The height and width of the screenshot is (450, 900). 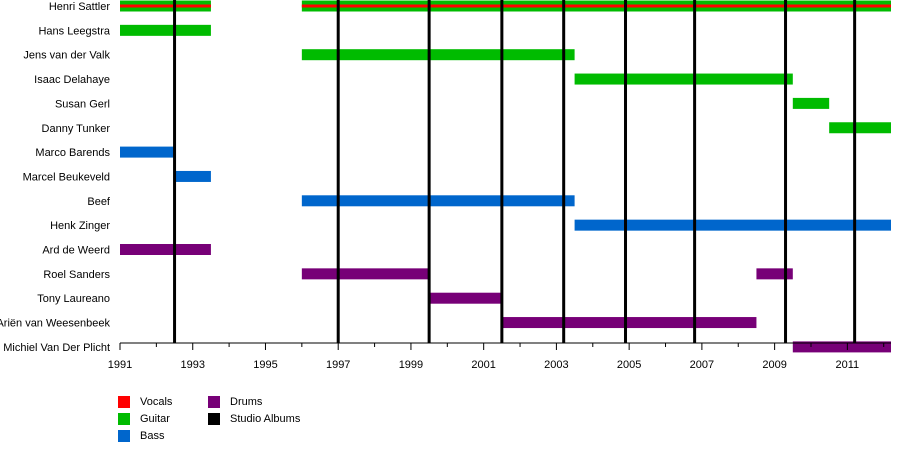 I want to click on member-label: Ariën van Weesenbeek, so click(x=55, y=324).